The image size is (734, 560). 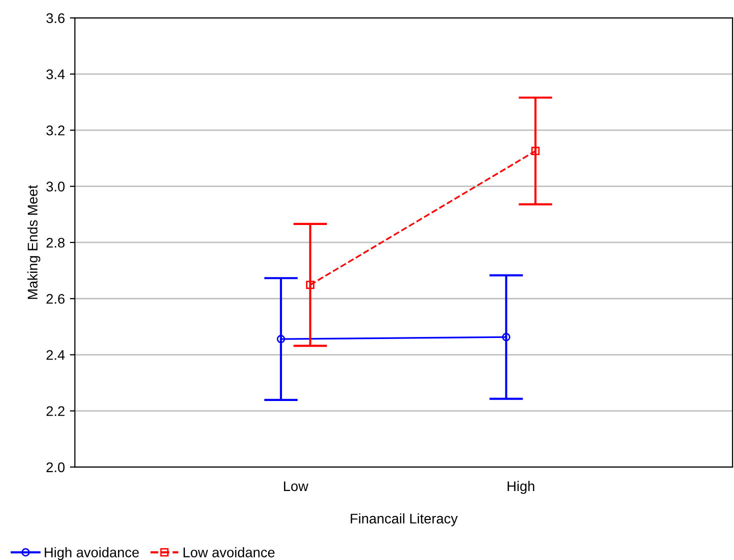 What do you see at coordinates (55, 131) in the screenshot?
I see `y-tick-label: 3.2` at bounding box center [55, 131].